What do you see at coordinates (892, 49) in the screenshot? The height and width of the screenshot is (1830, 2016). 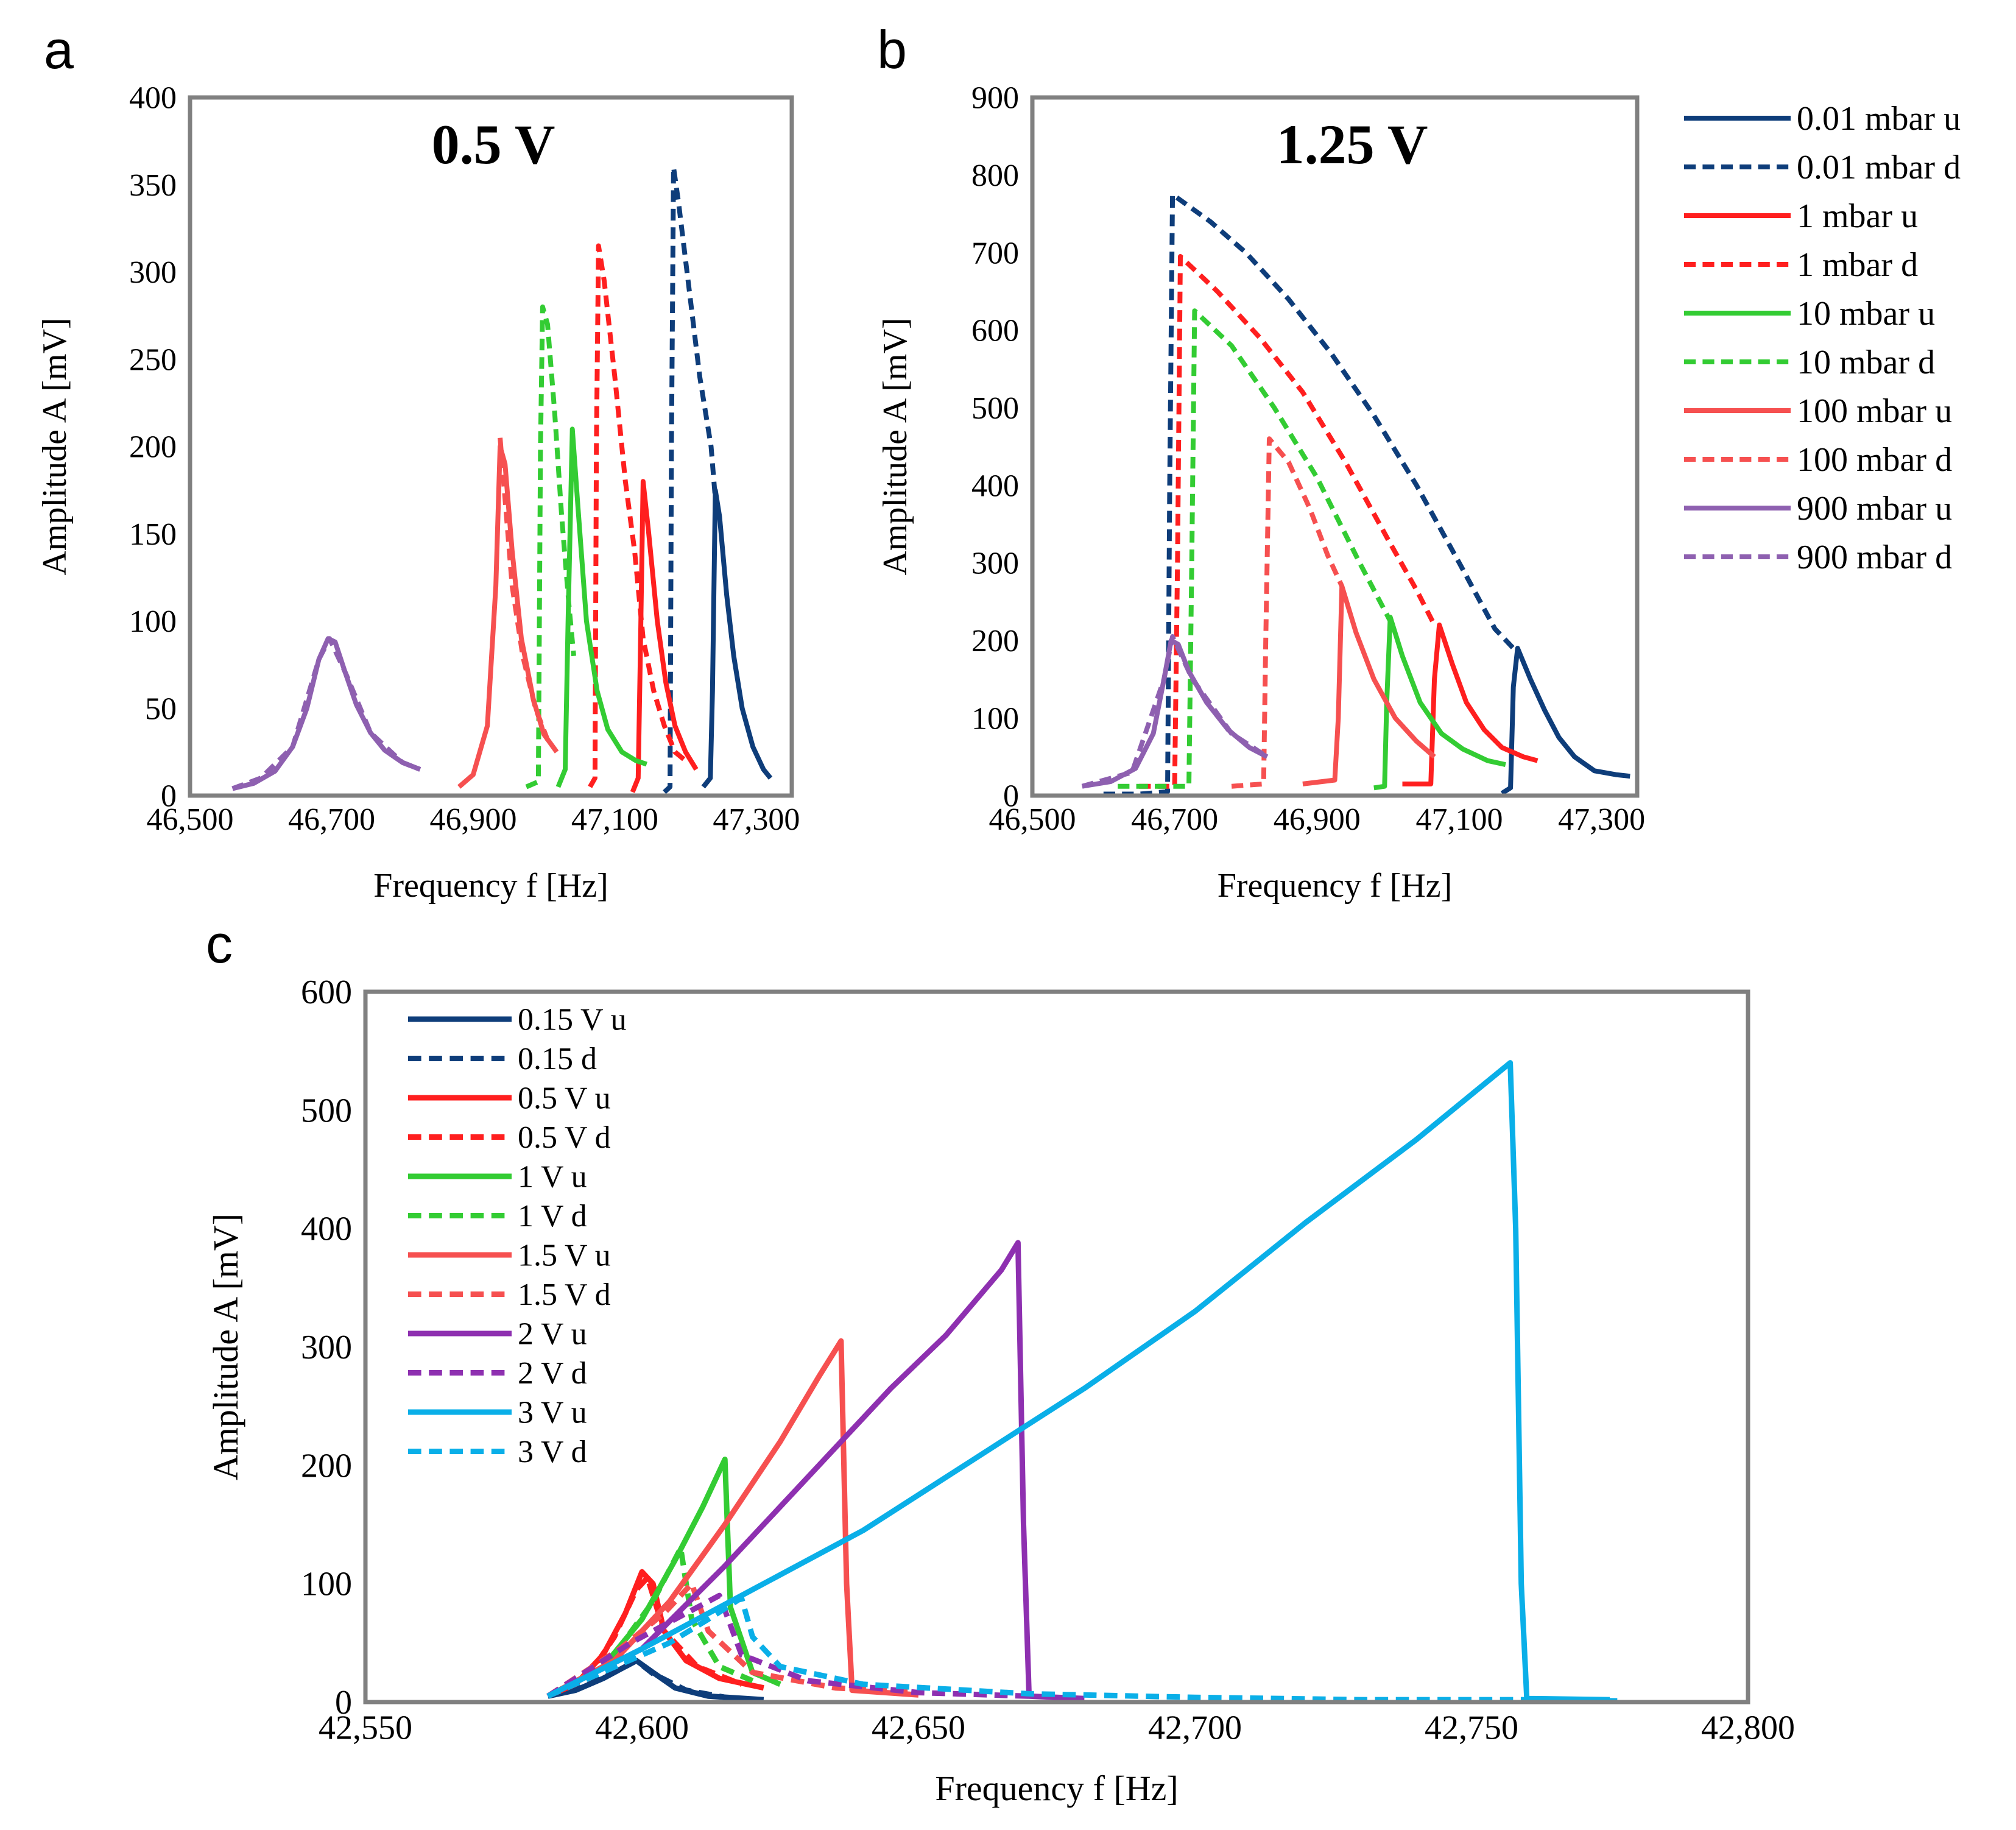 I see `panel-letter-b: b` at bounding box center [892, 49].